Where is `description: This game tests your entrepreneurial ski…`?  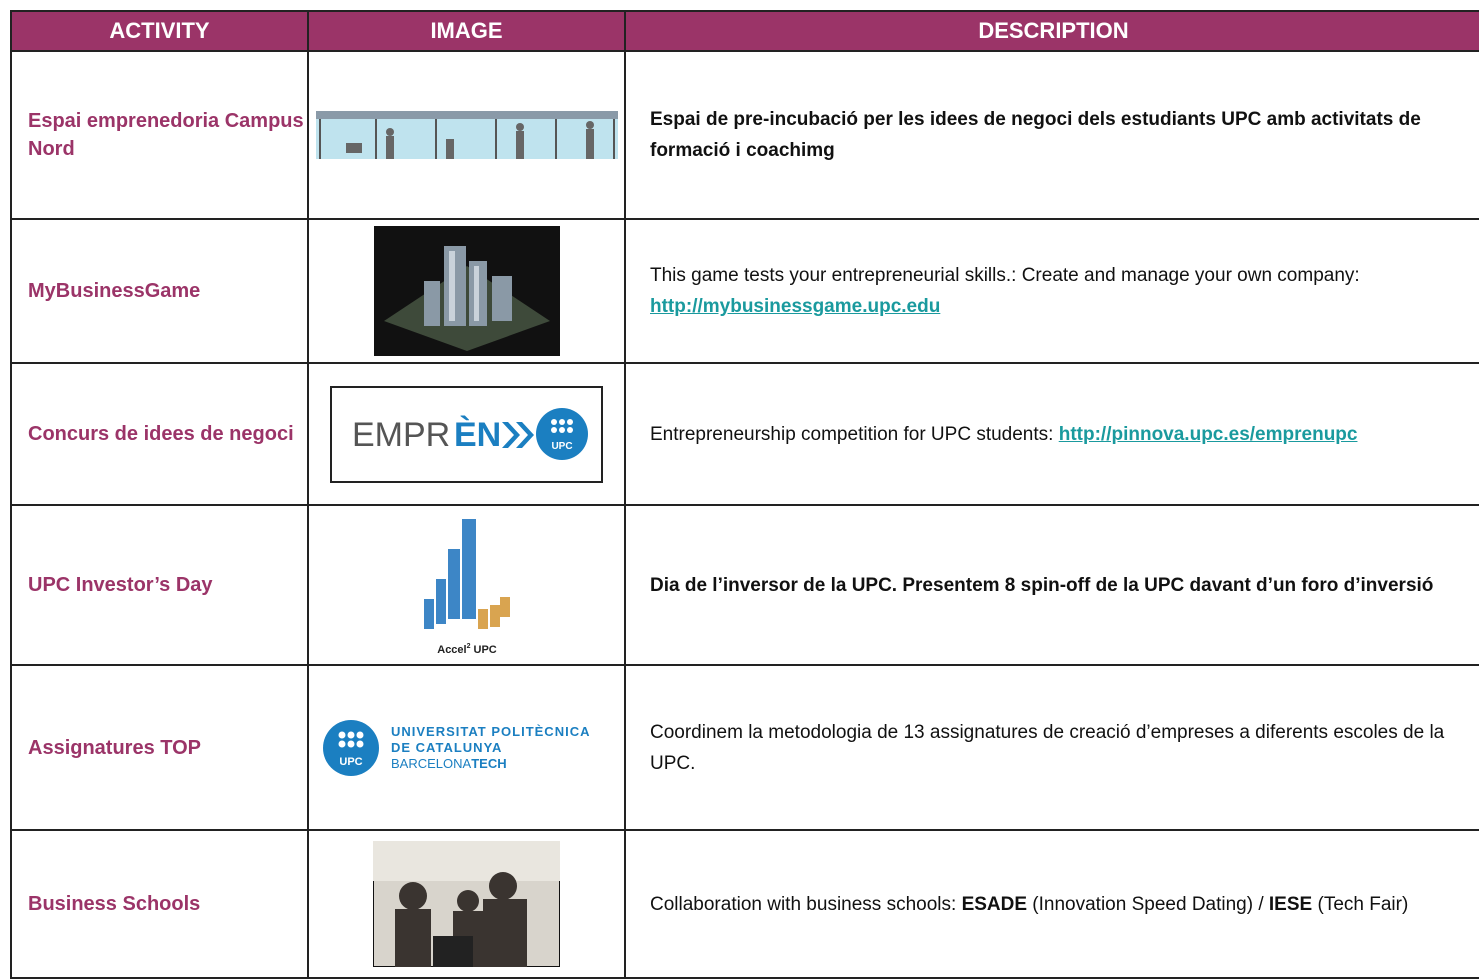 description: This game tests your entrepreneurial ski… is located at coordinates (1051, 291).